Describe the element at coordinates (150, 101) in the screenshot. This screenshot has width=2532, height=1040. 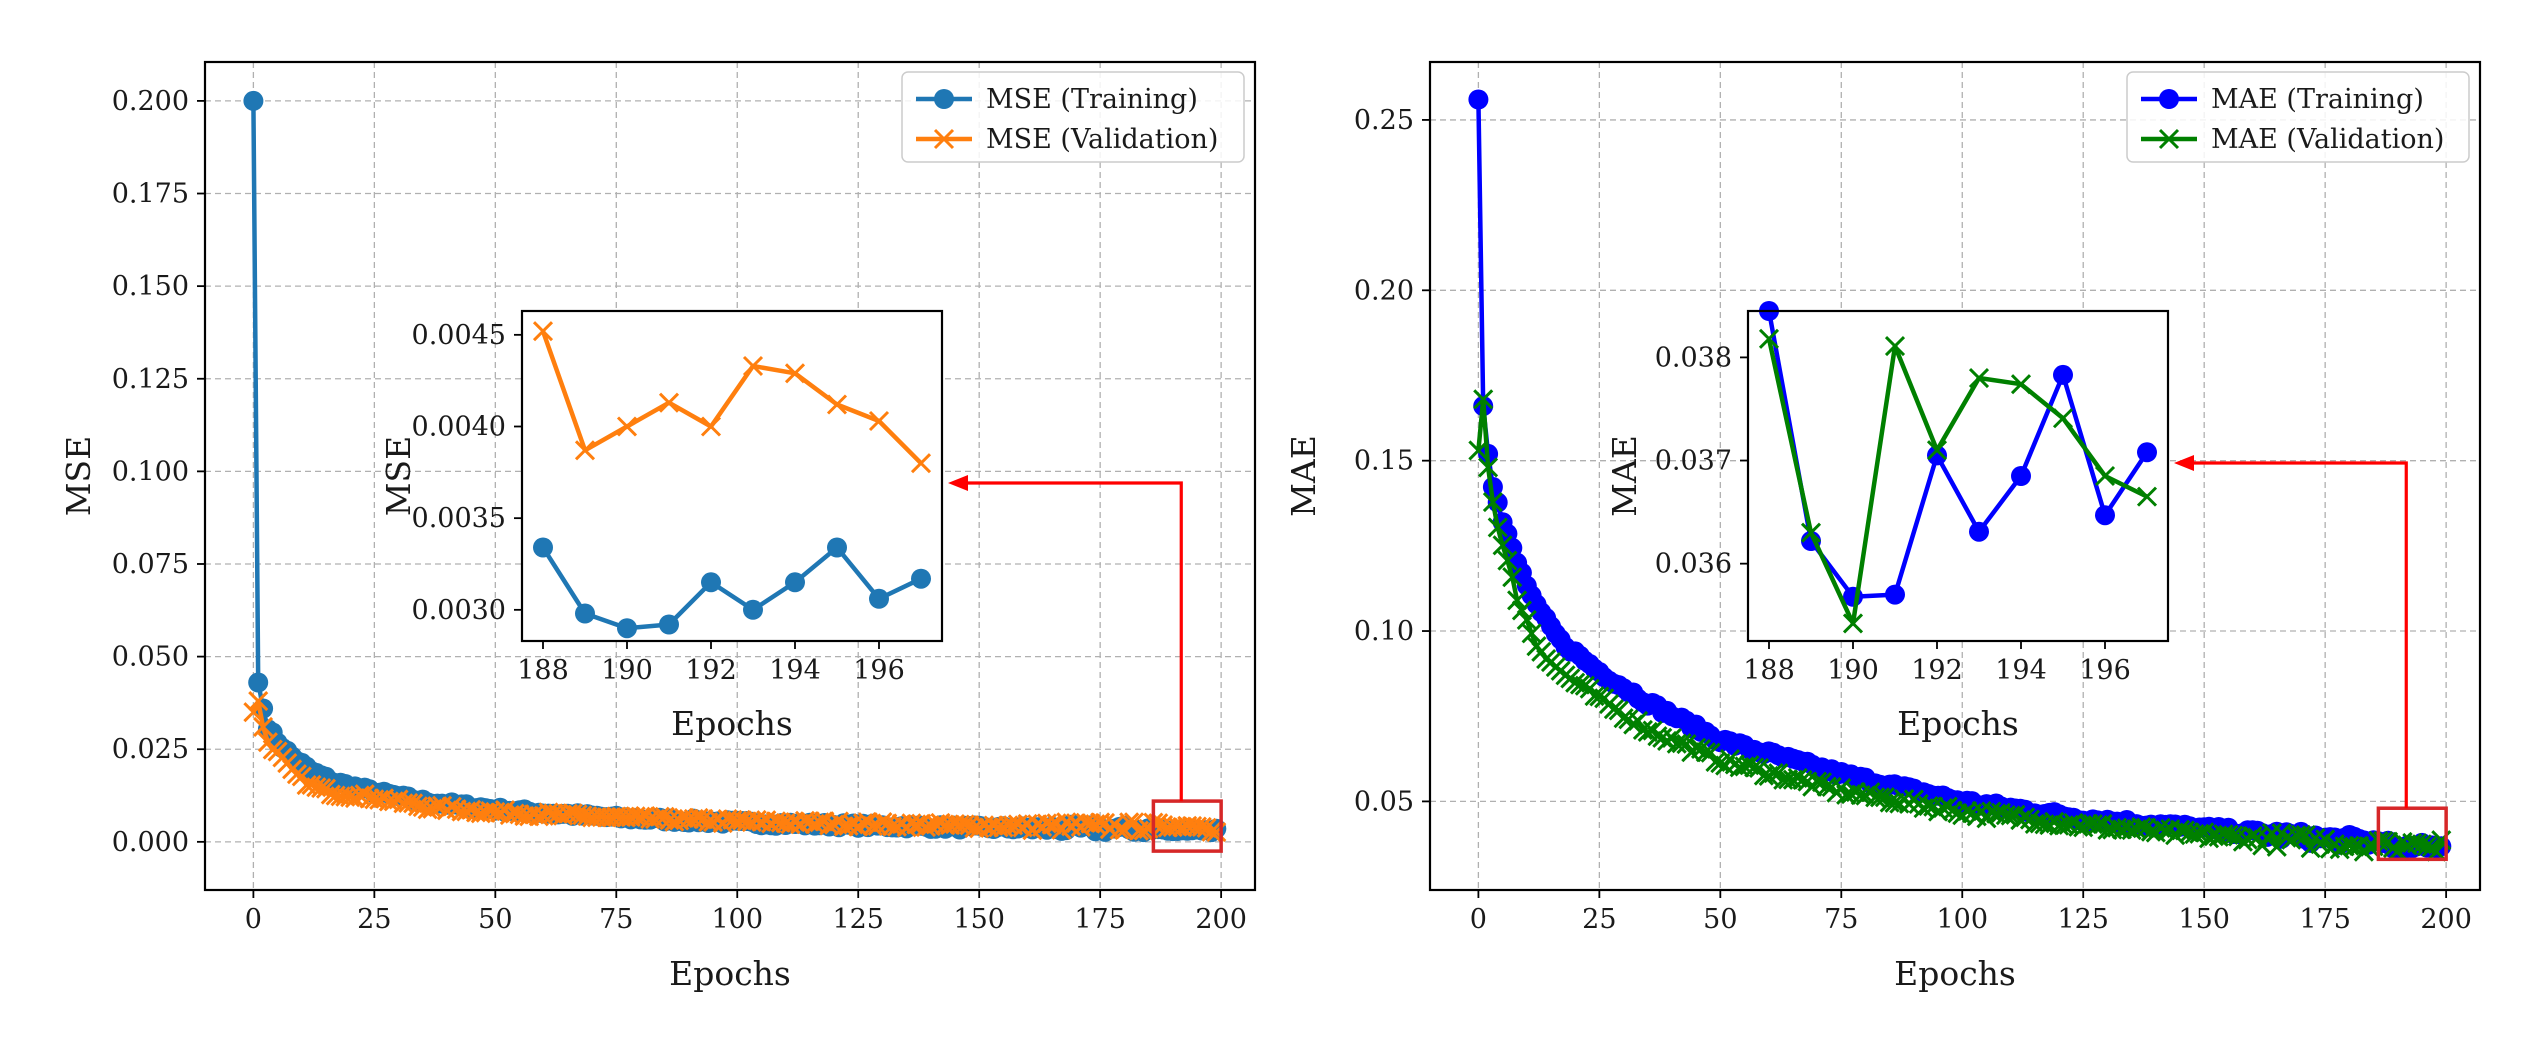
I see `y-tick-label: 0.200` at that location.